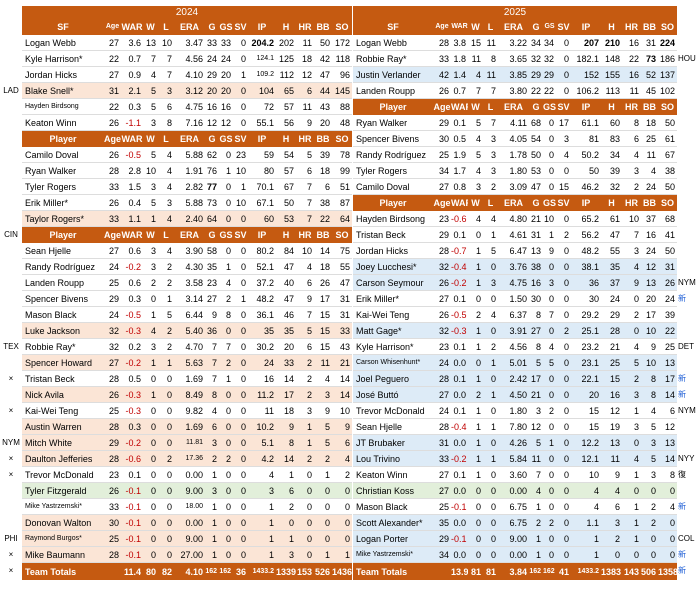 This screenshot has height=608, width=700. Describe the element at coordinates (535, 187) in the screenshot. I see `stat-g: 47` at that location.